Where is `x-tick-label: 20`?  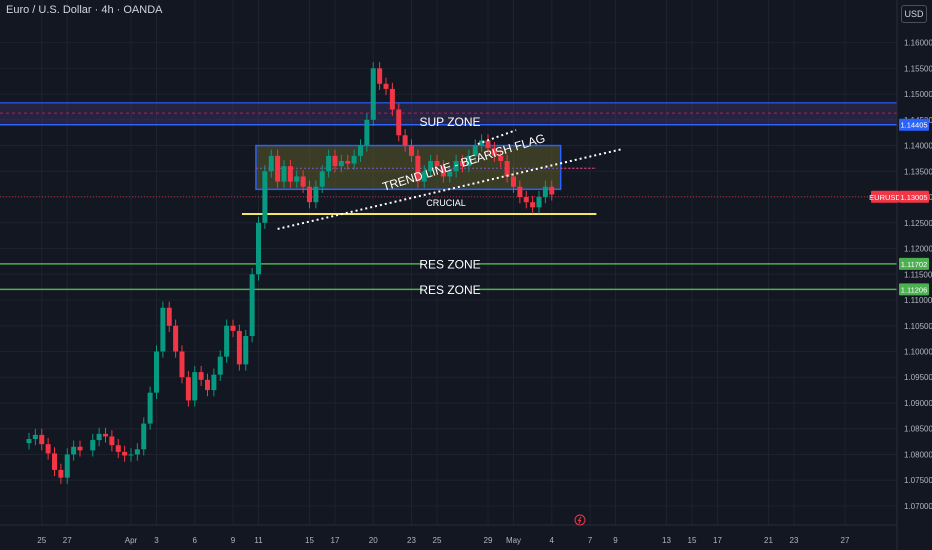 x-tick-label: 20 is located at coordinates (373, 540).